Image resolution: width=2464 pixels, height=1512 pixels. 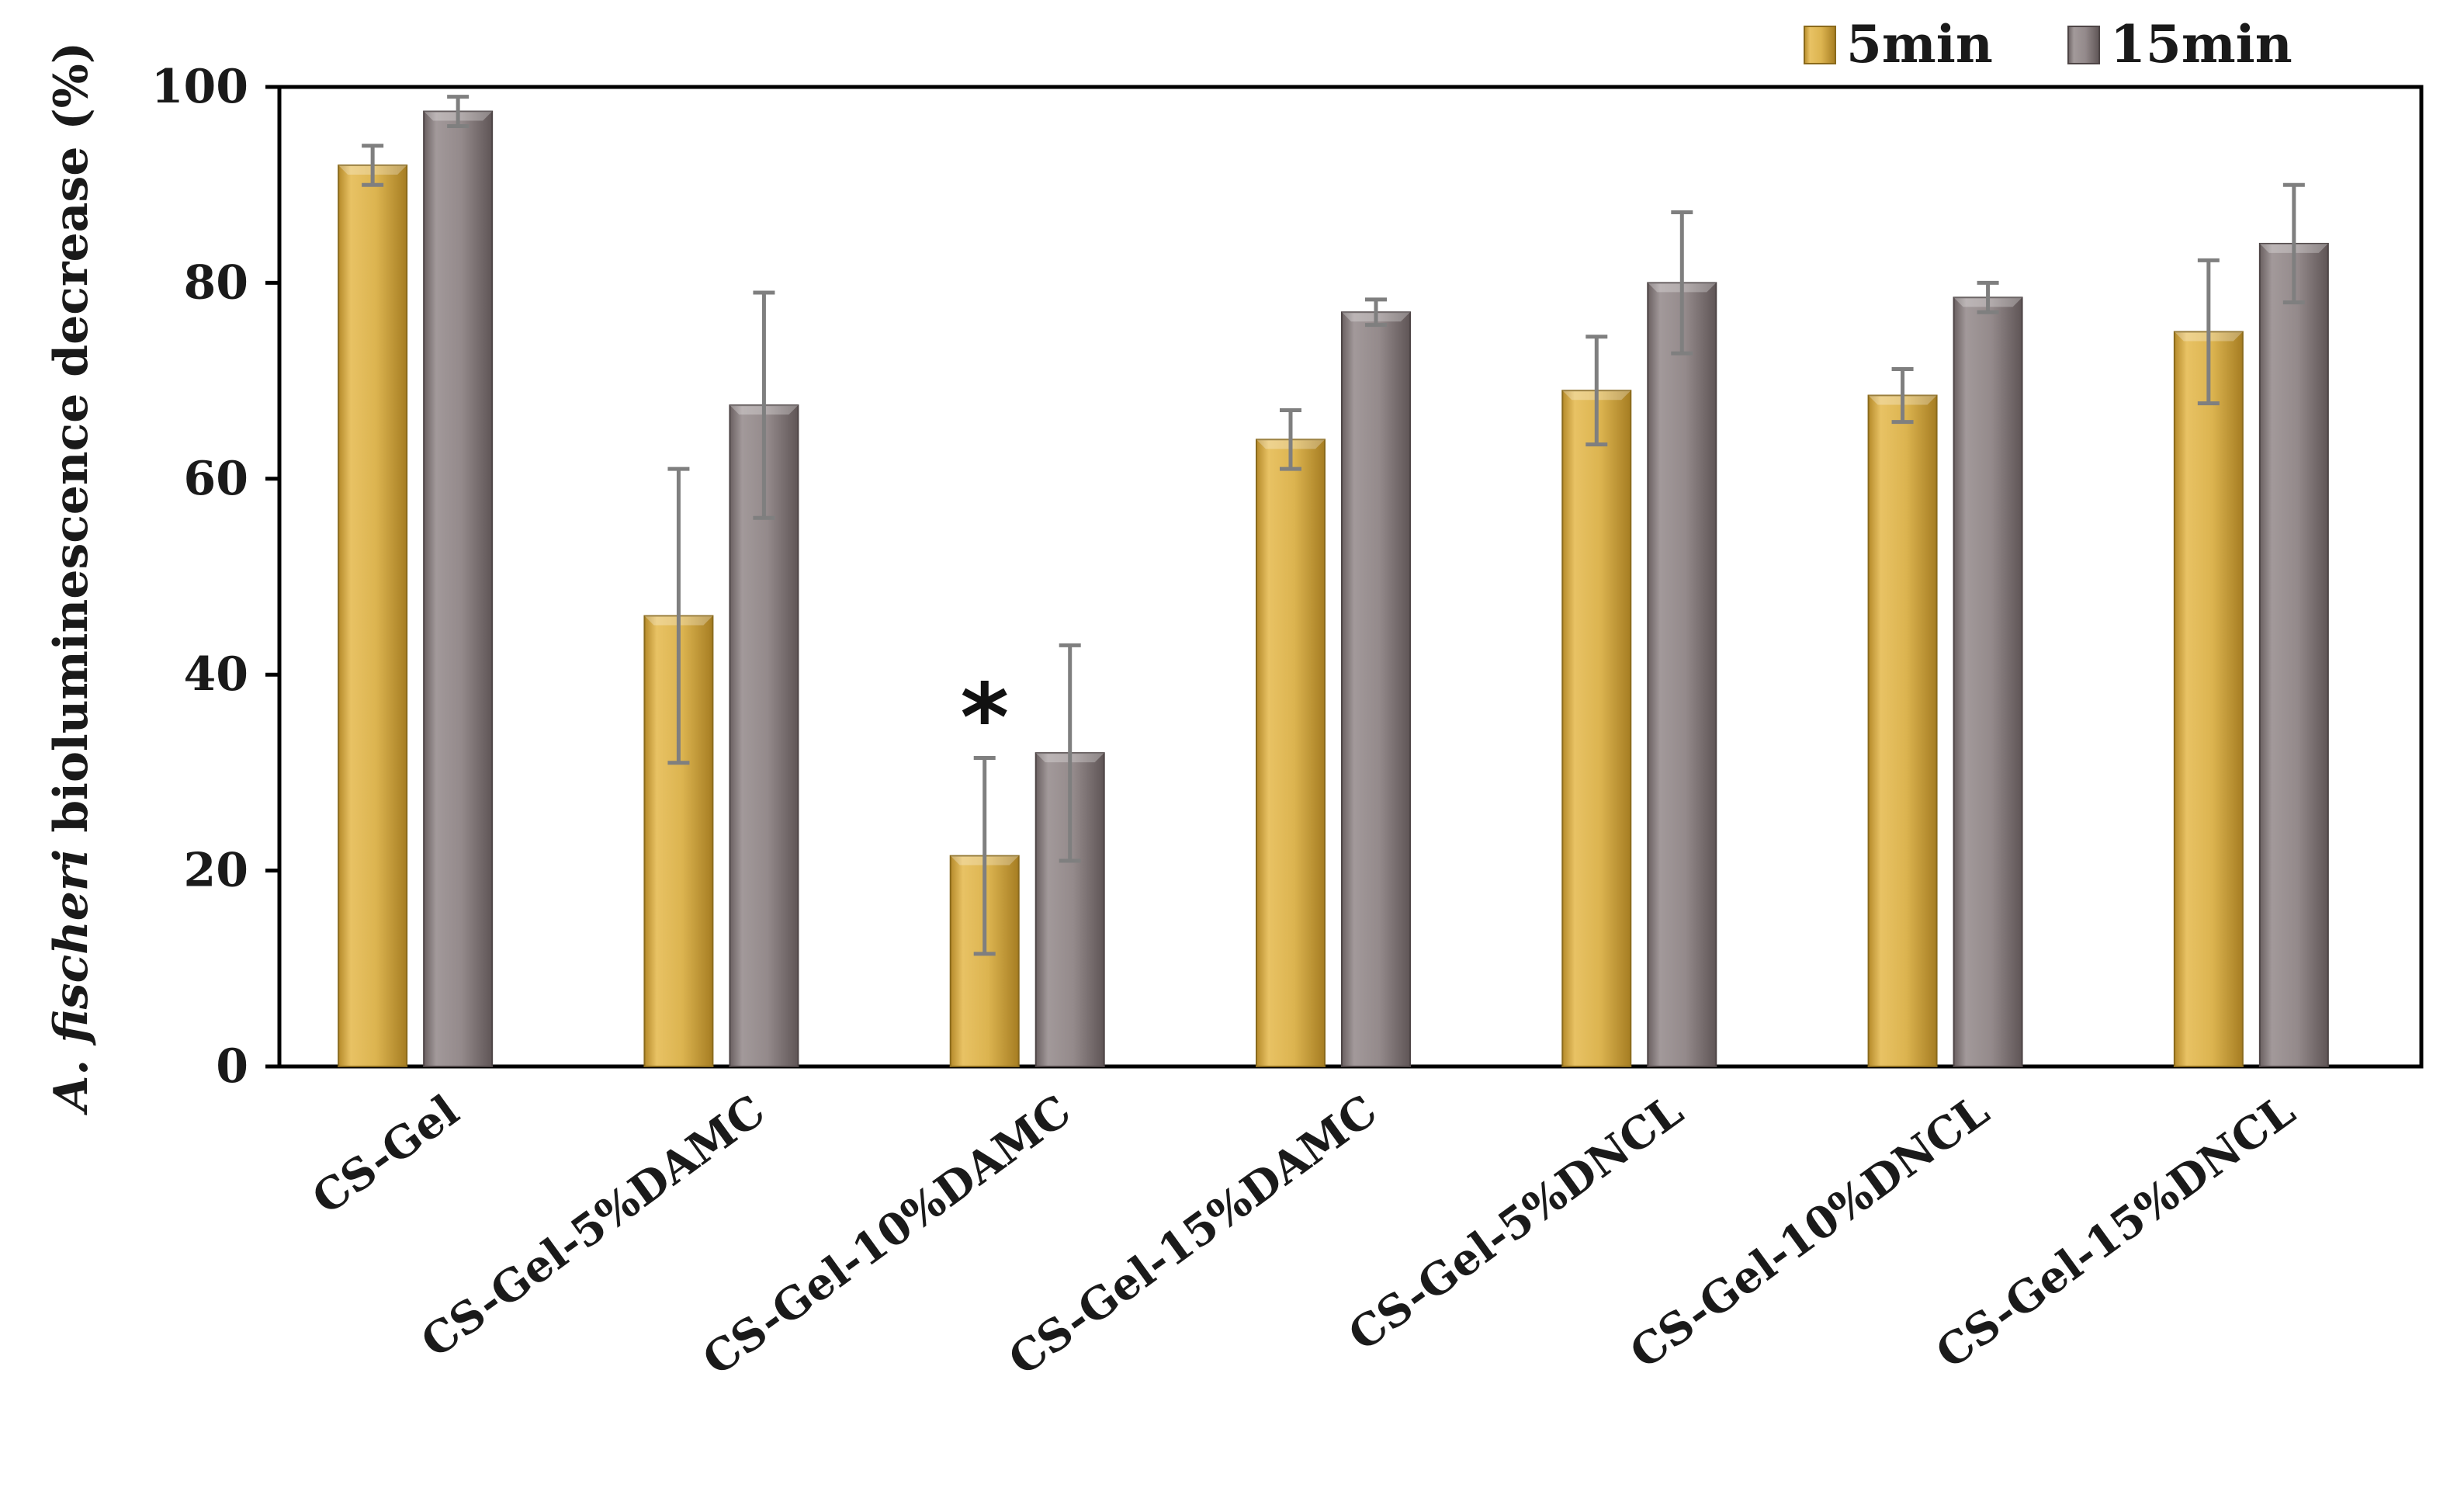 I want to click on y-tick-label: 60, so click(x=216, y=479).